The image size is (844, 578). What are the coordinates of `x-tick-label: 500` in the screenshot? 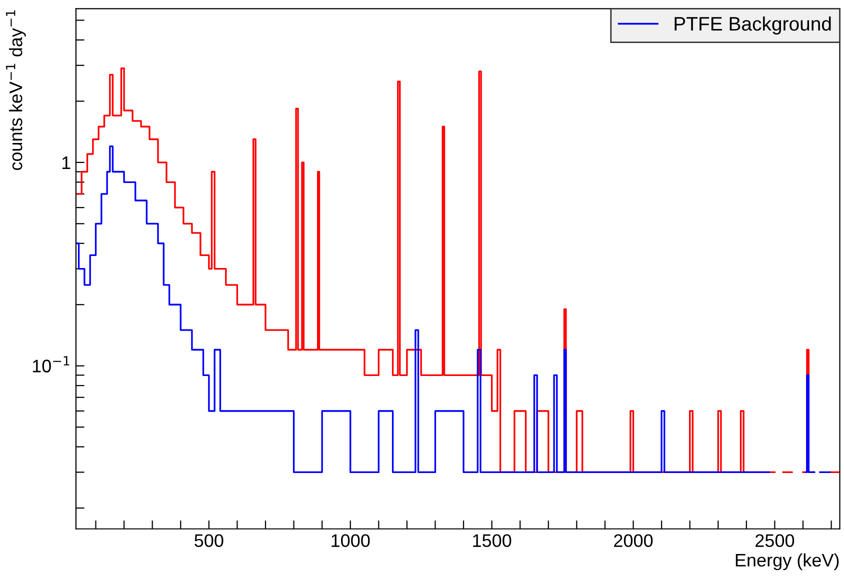 It's located at (209, 540).